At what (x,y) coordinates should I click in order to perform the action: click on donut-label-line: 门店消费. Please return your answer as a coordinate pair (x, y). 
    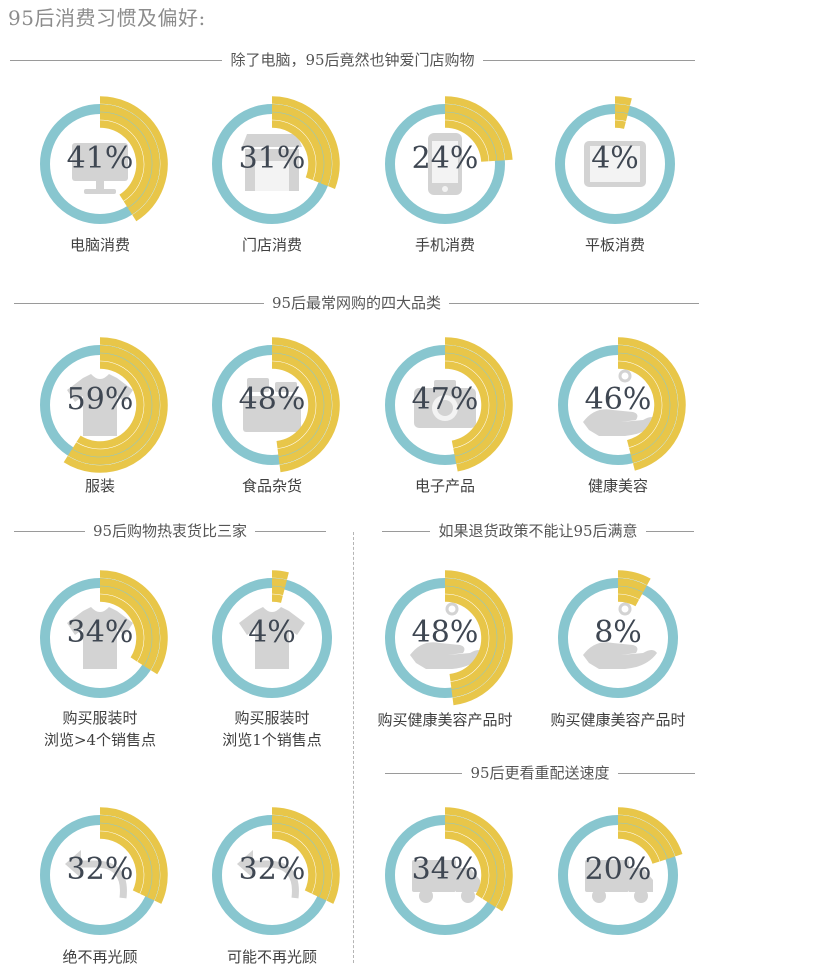
    Looking at the image, I should click on (271, 245).